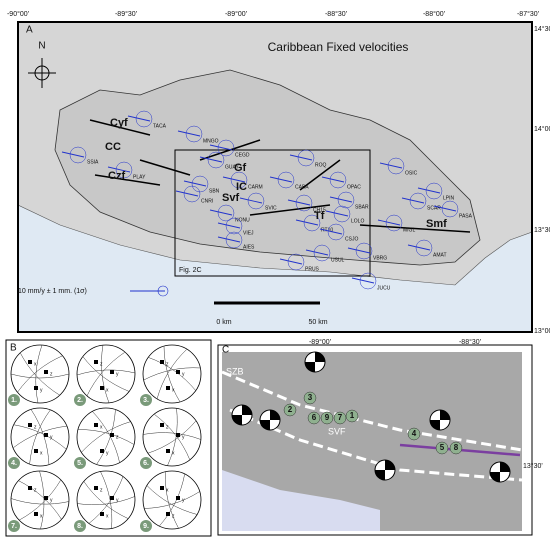 The width and height of the screenshot is (550, 541). I want to click on net-number: 6., so click(146, 463).